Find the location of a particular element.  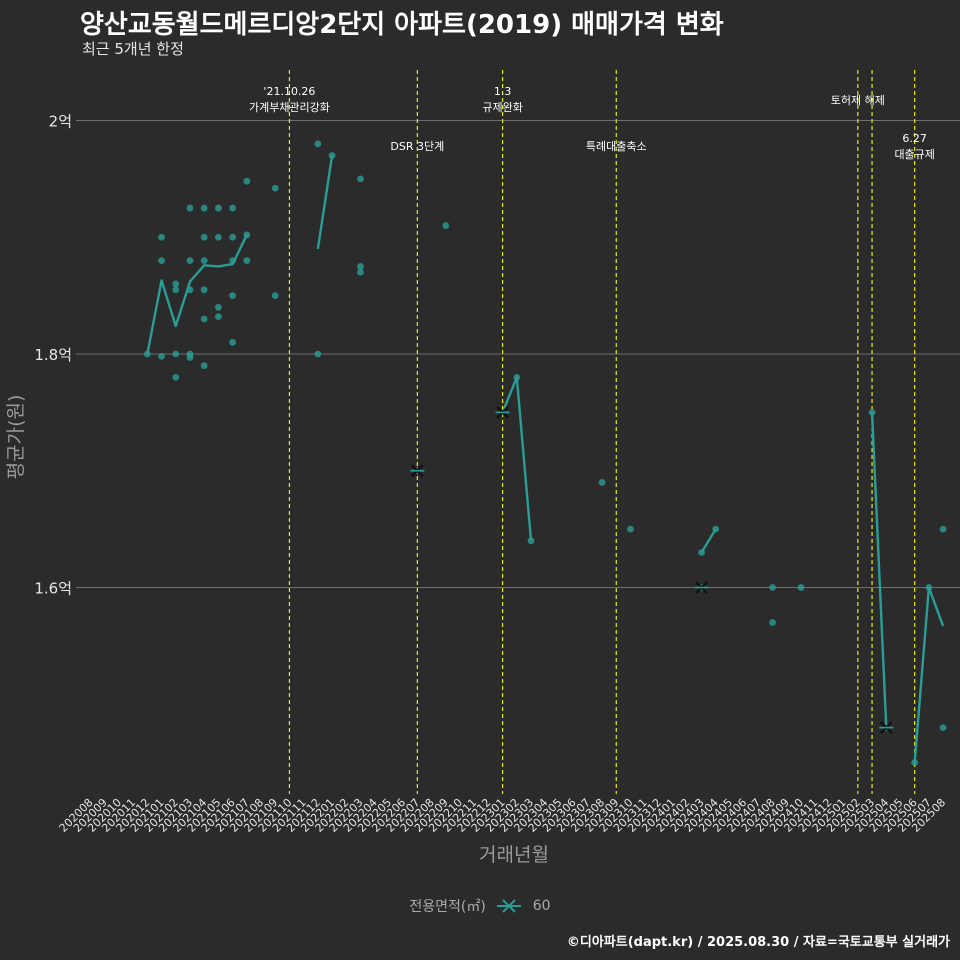

event-label: 1.3 is located at coordinates (503, 91).